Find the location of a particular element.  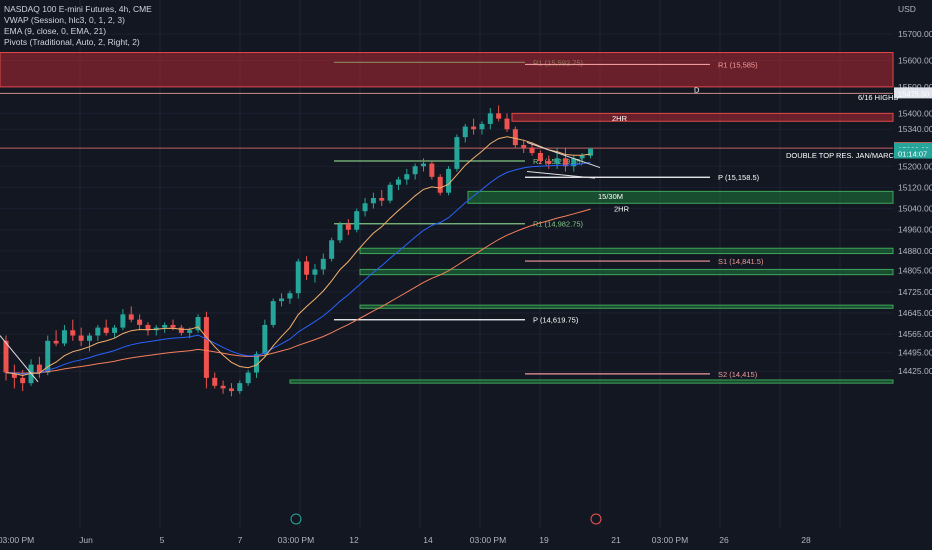

y-tick-10: 14805.00 is located at coordinates (915, 271).